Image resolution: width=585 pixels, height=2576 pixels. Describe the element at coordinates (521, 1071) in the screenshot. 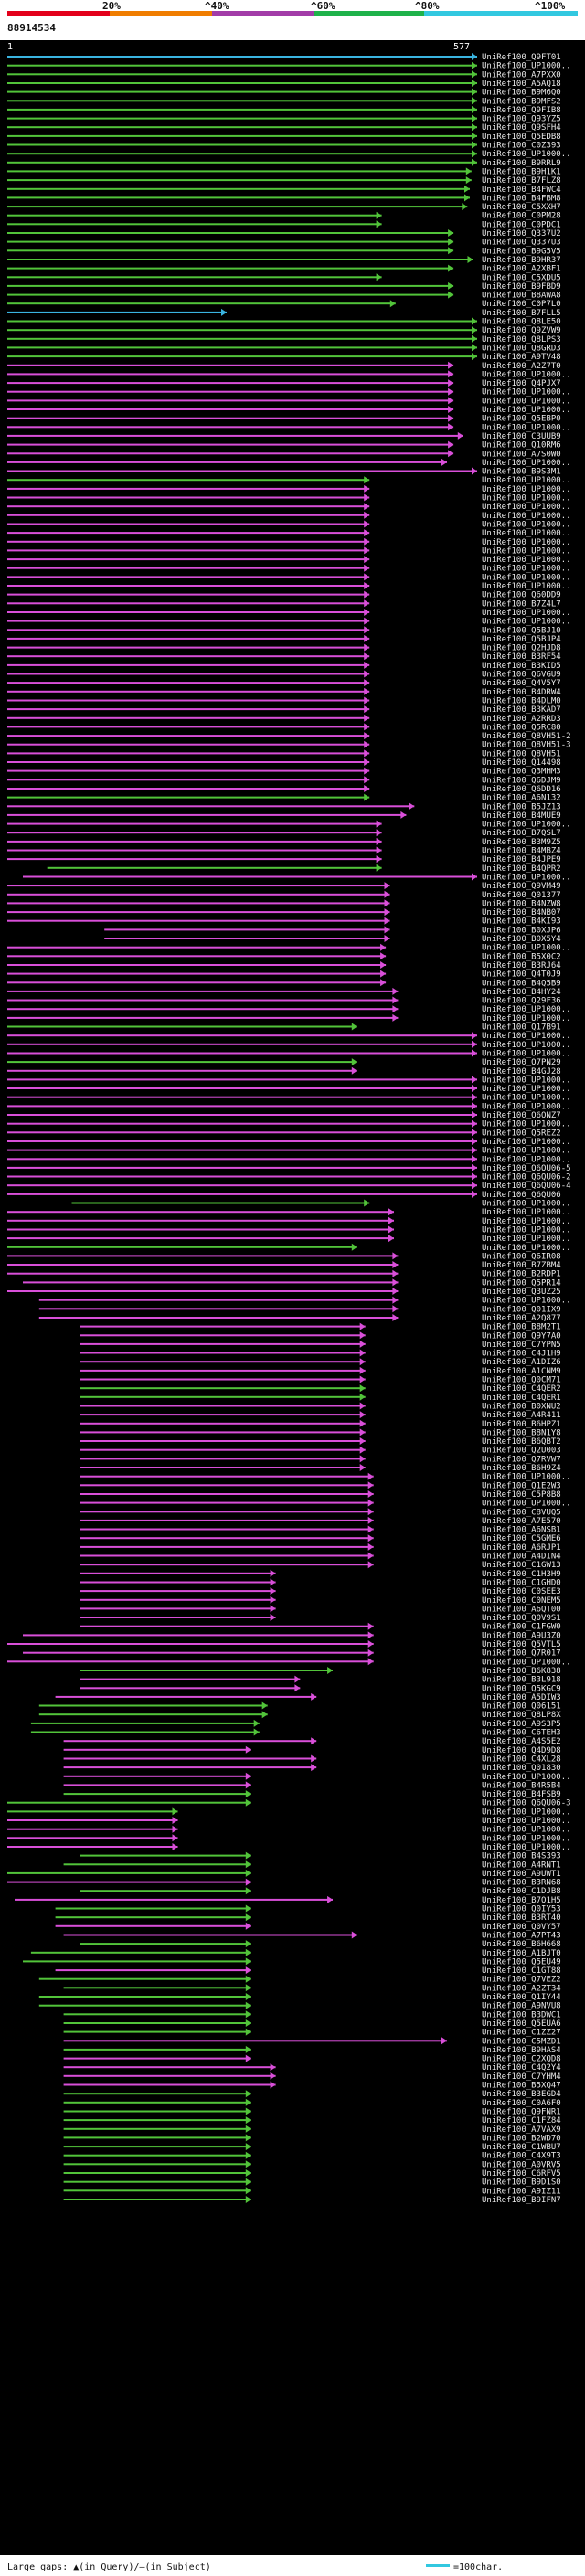

I see `hit-label: UniRef100_B4GJ28` at that location.